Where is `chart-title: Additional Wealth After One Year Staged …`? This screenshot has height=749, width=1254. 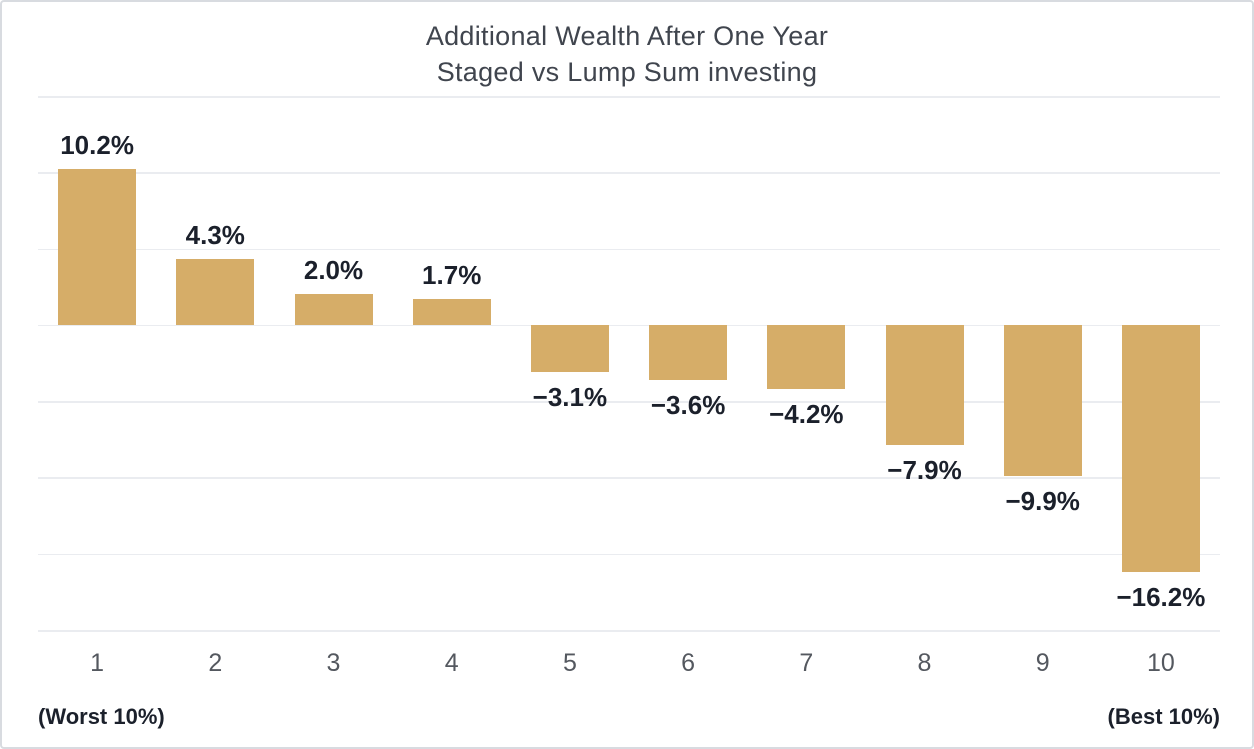 chart-title: Additional Wealth After One Year Staged … is located at coordinates (627, 54).